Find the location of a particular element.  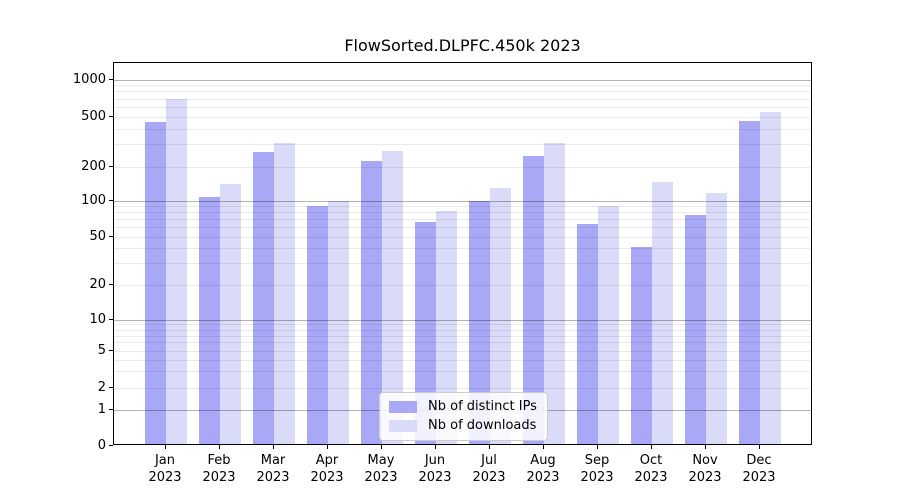

legend-swatch-downloads is located at coordinates (403, 426).